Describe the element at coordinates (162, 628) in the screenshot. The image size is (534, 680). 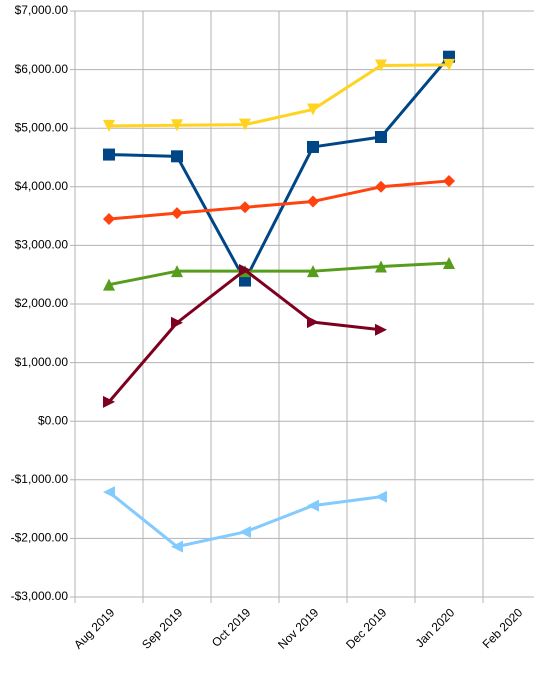
I see `x-tick-label: Sep 2019` at that location.